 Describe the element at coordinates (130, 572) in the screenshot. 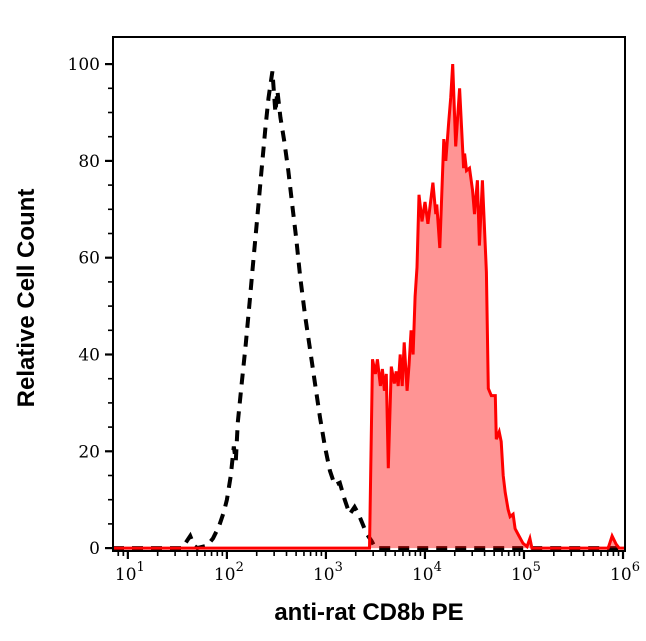

I see `x-tick-label: 10¹` at that location.